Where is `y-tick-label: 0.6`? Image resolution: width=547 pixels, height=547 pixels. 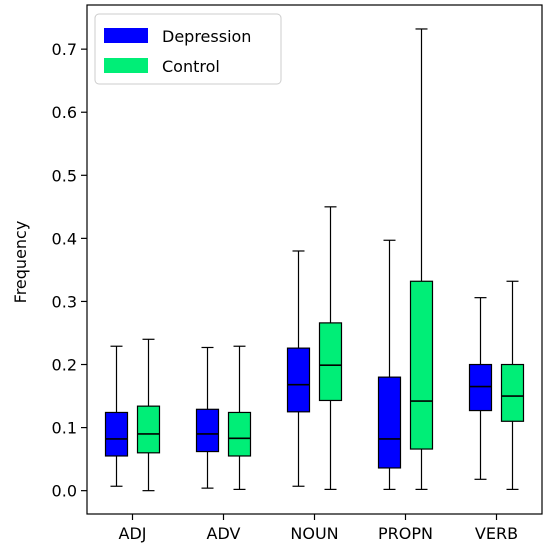
y-tick-label: 0.6 is located at coordinates (64, 112).